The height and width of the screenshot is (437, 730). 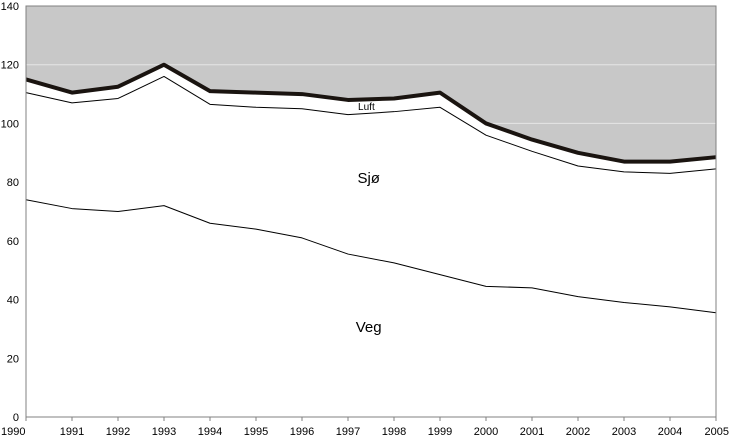 I want to click on y-tick-label: 120, so click(x=10, y=66).